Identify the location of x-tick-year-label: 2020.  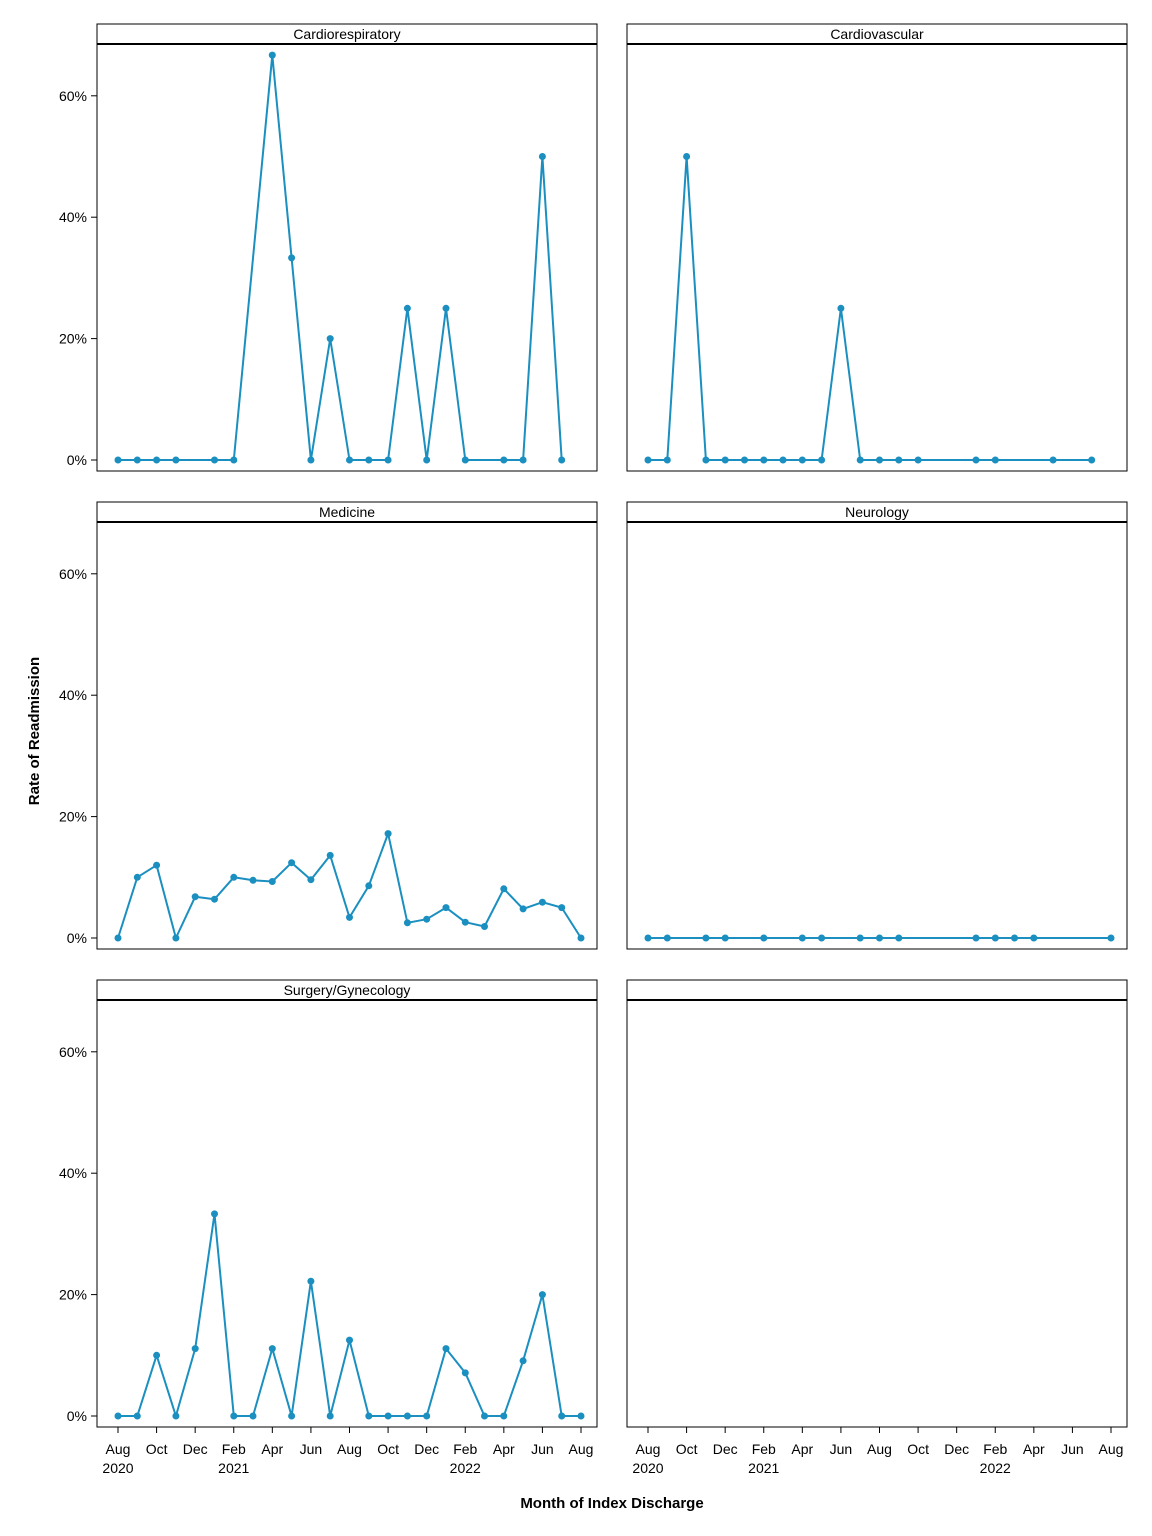
(117, 1468).